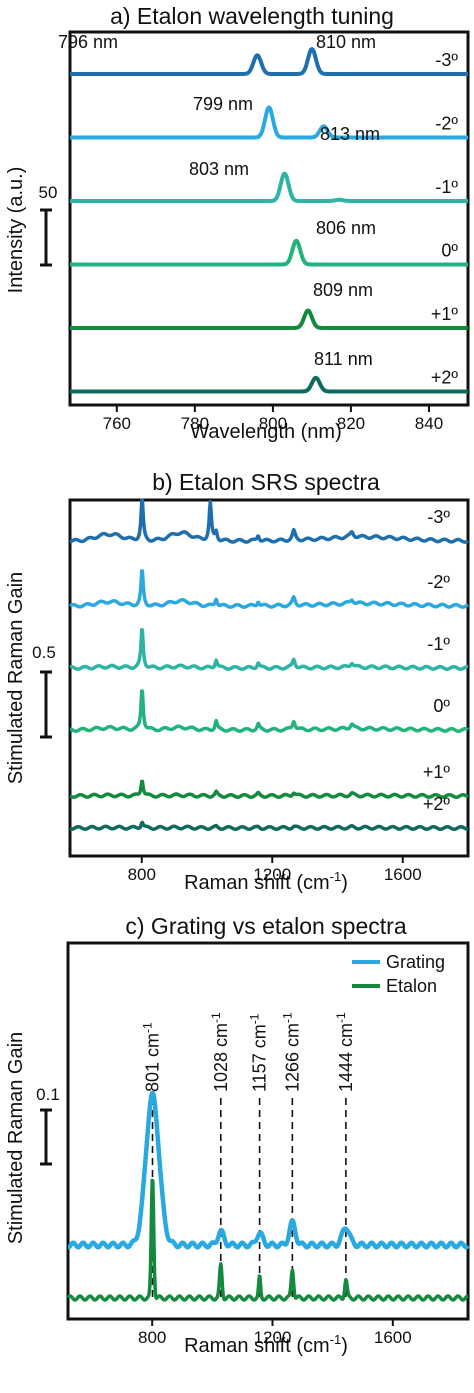 This screenshot has height=1393, width=474. What do you see at coordinates (438, 644) in the screenshot?
I see `panel-b-series-label-2: -1º` at bounding box center [438, 644].